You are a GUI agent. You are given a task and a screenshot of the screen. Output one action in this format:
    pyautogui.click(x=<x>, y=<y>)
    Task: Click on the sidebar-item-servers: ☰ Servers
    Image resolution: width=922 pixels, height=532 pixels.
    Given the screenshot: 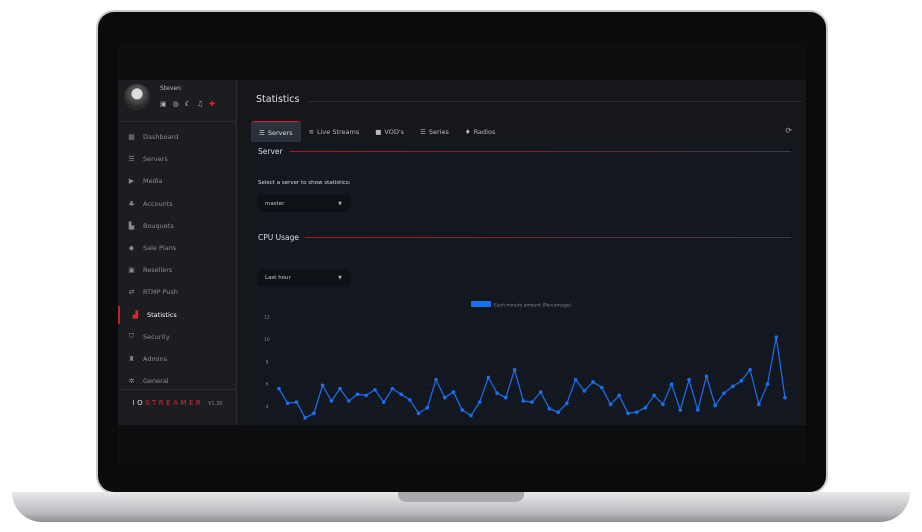 What is the action you would take?
    pyautogui.click(x=177, y=159)
    